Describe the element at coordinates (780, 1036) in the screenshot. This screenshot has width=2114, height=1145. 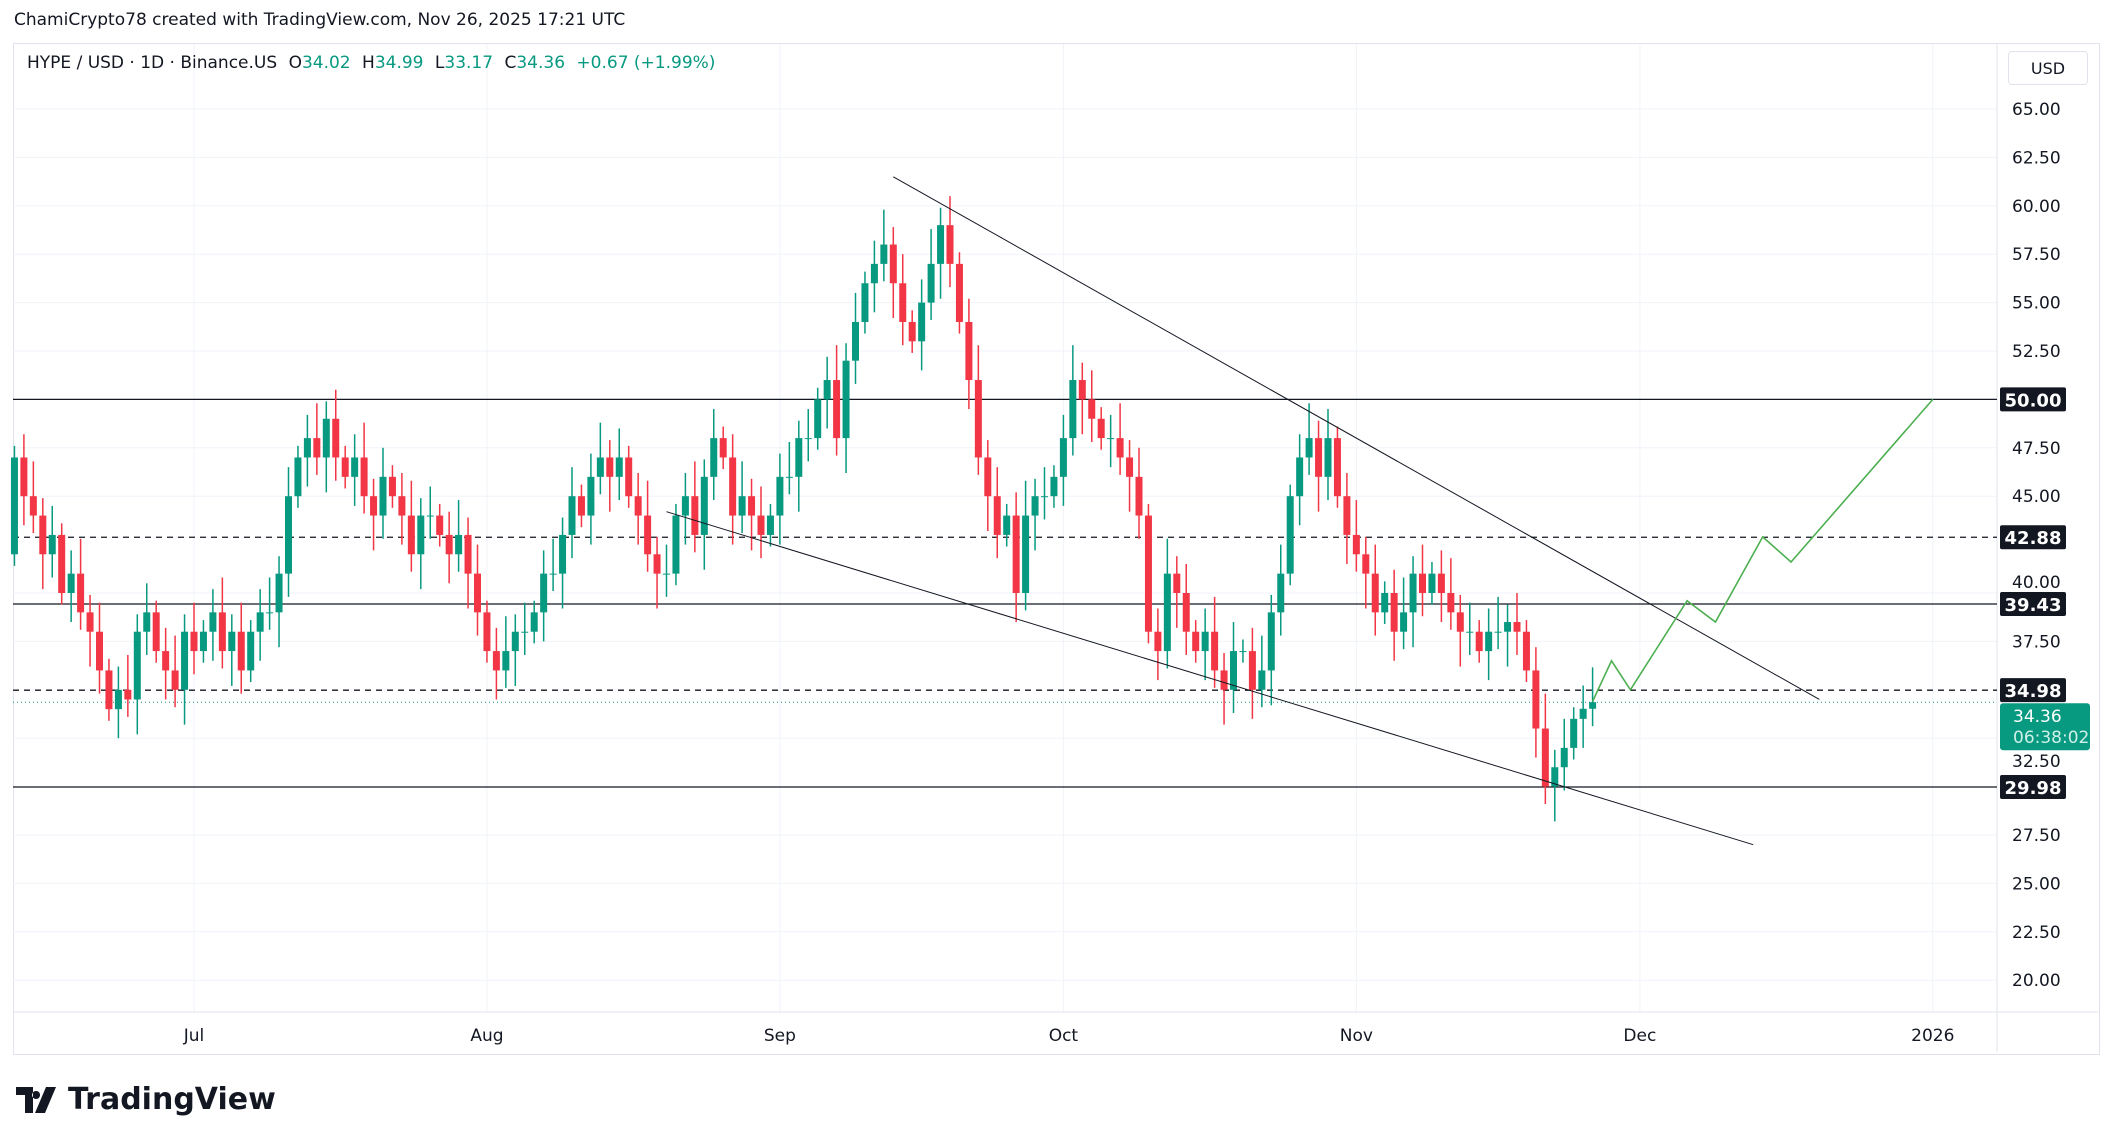
I see `time-tick-label: Sep` at that location.